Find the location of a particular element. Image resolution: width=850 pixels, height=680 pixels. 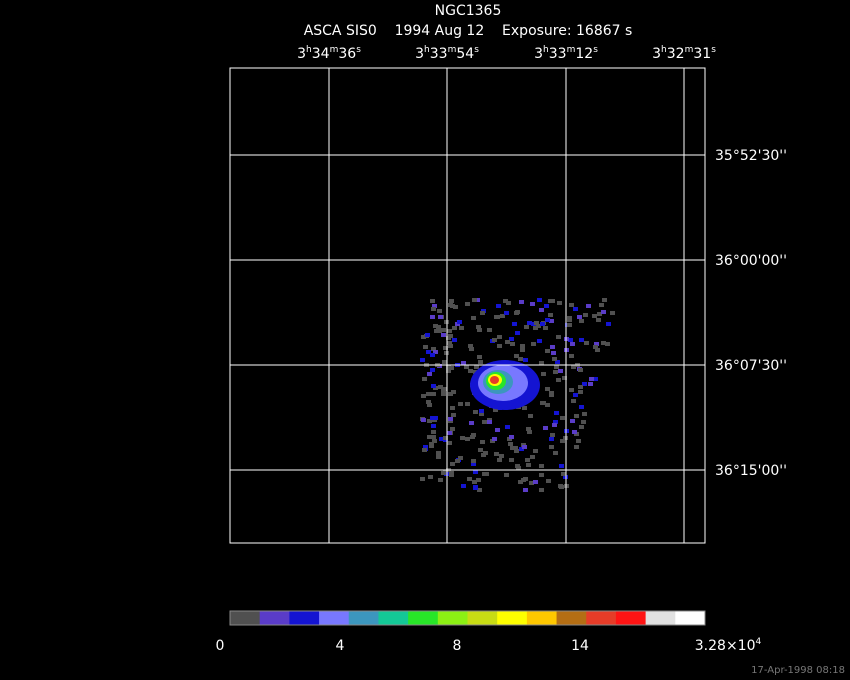

colorbar-label: 0 is located at coordinates (220, 646).